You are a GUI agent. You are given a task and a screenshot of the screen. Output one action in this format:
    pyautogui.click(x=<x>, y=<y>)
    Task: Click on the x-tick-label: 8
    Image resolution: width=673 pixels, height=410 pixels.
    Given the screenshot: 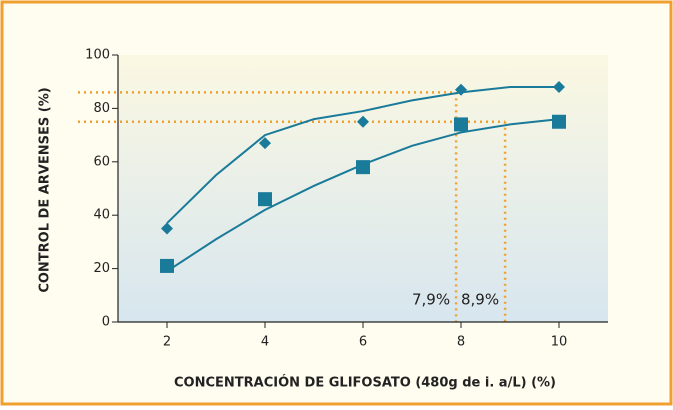 What is the action you would take?
    pyautogui.click(x=461, y=342)
    